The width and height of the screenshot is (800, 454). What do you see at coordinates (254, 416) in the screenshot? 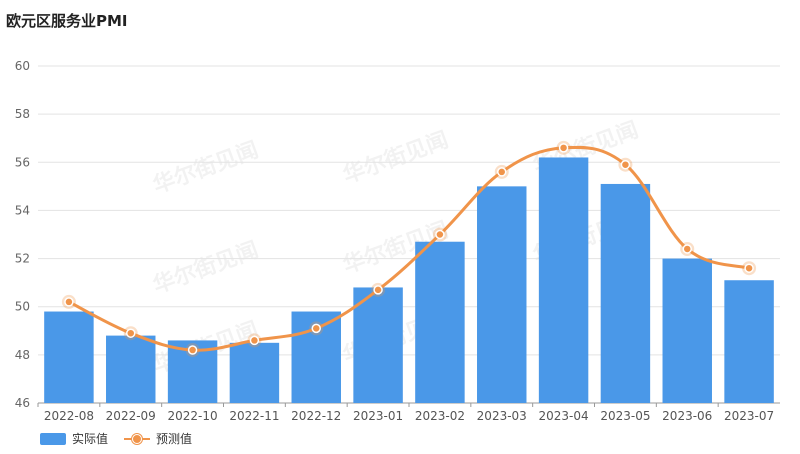
I see `x-tick-label: 2022-11` at bounding box center [254, 416].